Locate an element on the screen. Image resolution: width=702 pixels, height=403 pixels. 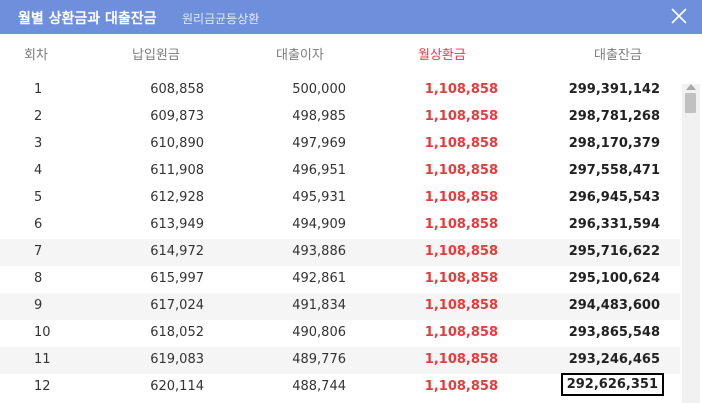
cell-principal: 613,949 is located at coordinates (177, 224).